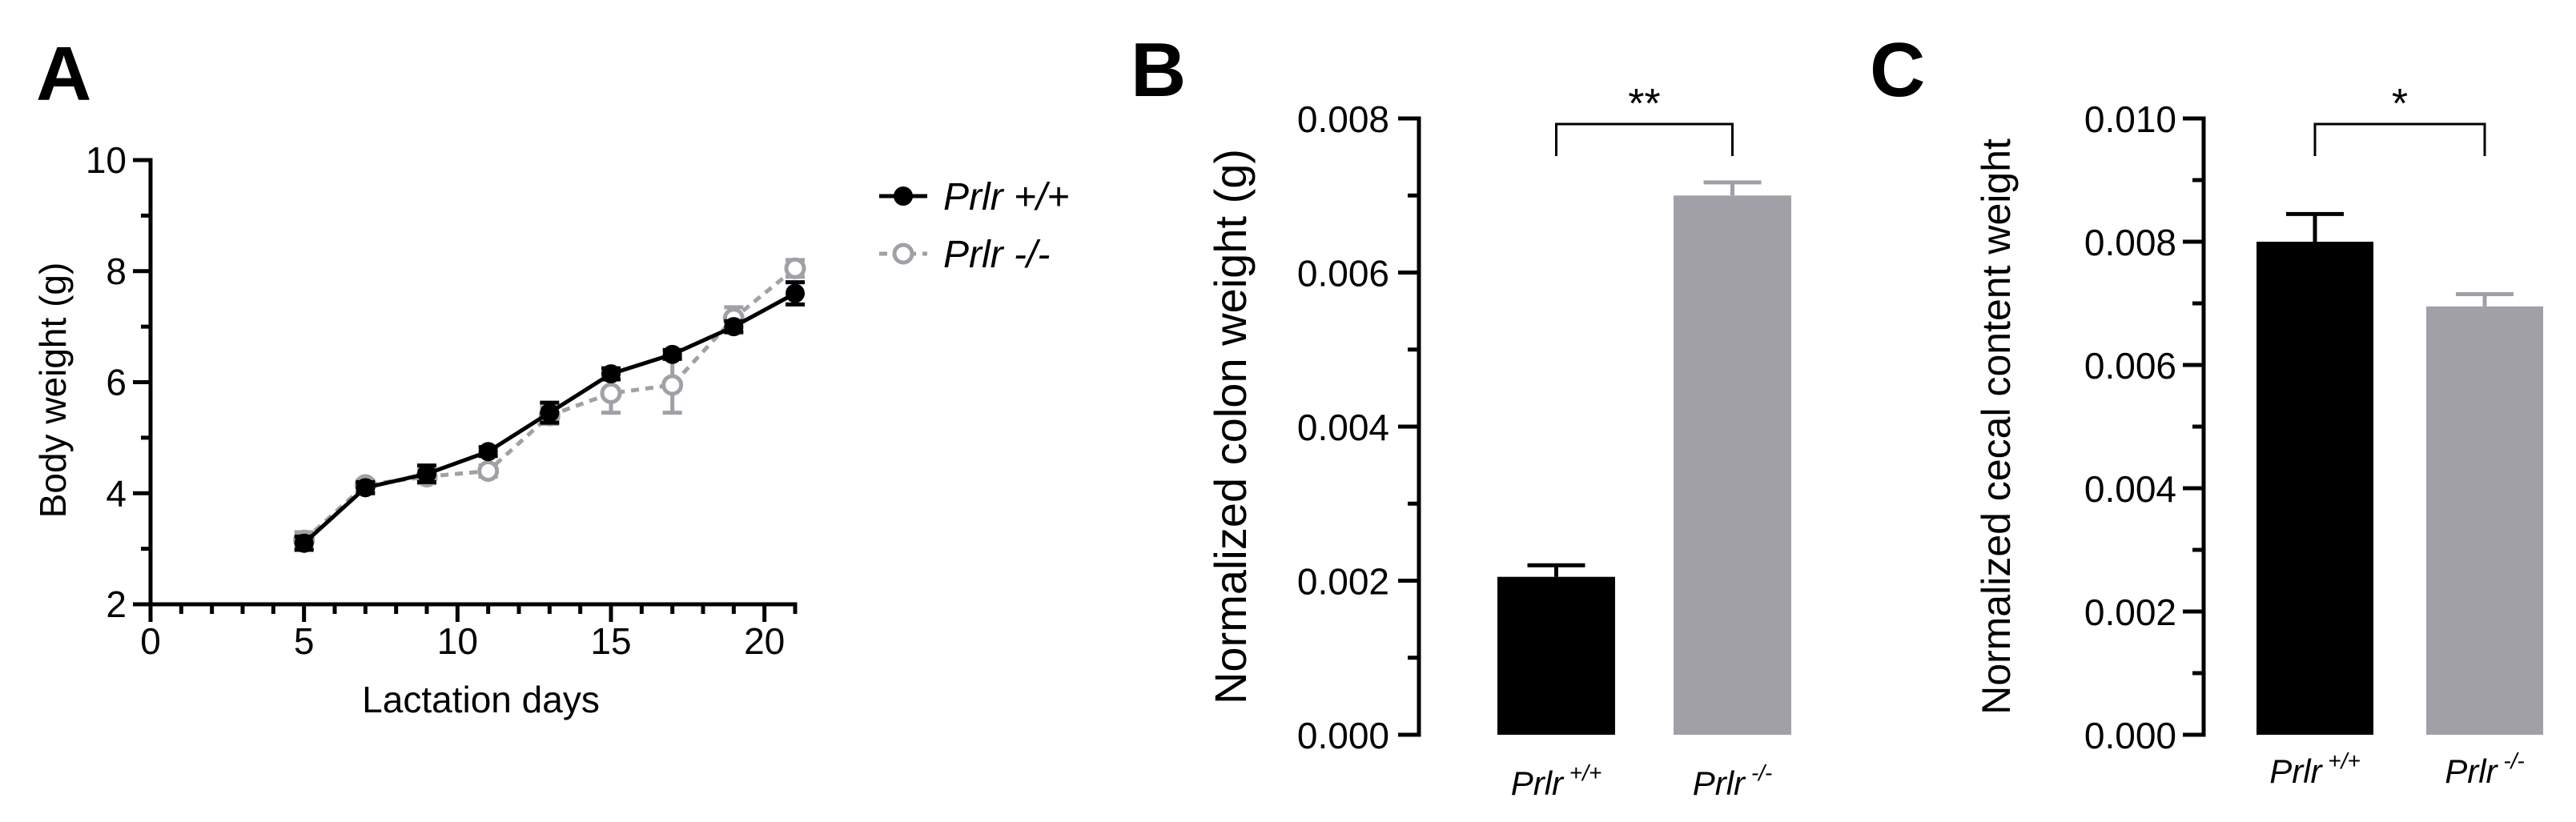 The image size is (2576, 822). What do you see at coordinates (1644, 104) in the screenshot?
I see `significance-label: **` at bounding box center [1644, 104].